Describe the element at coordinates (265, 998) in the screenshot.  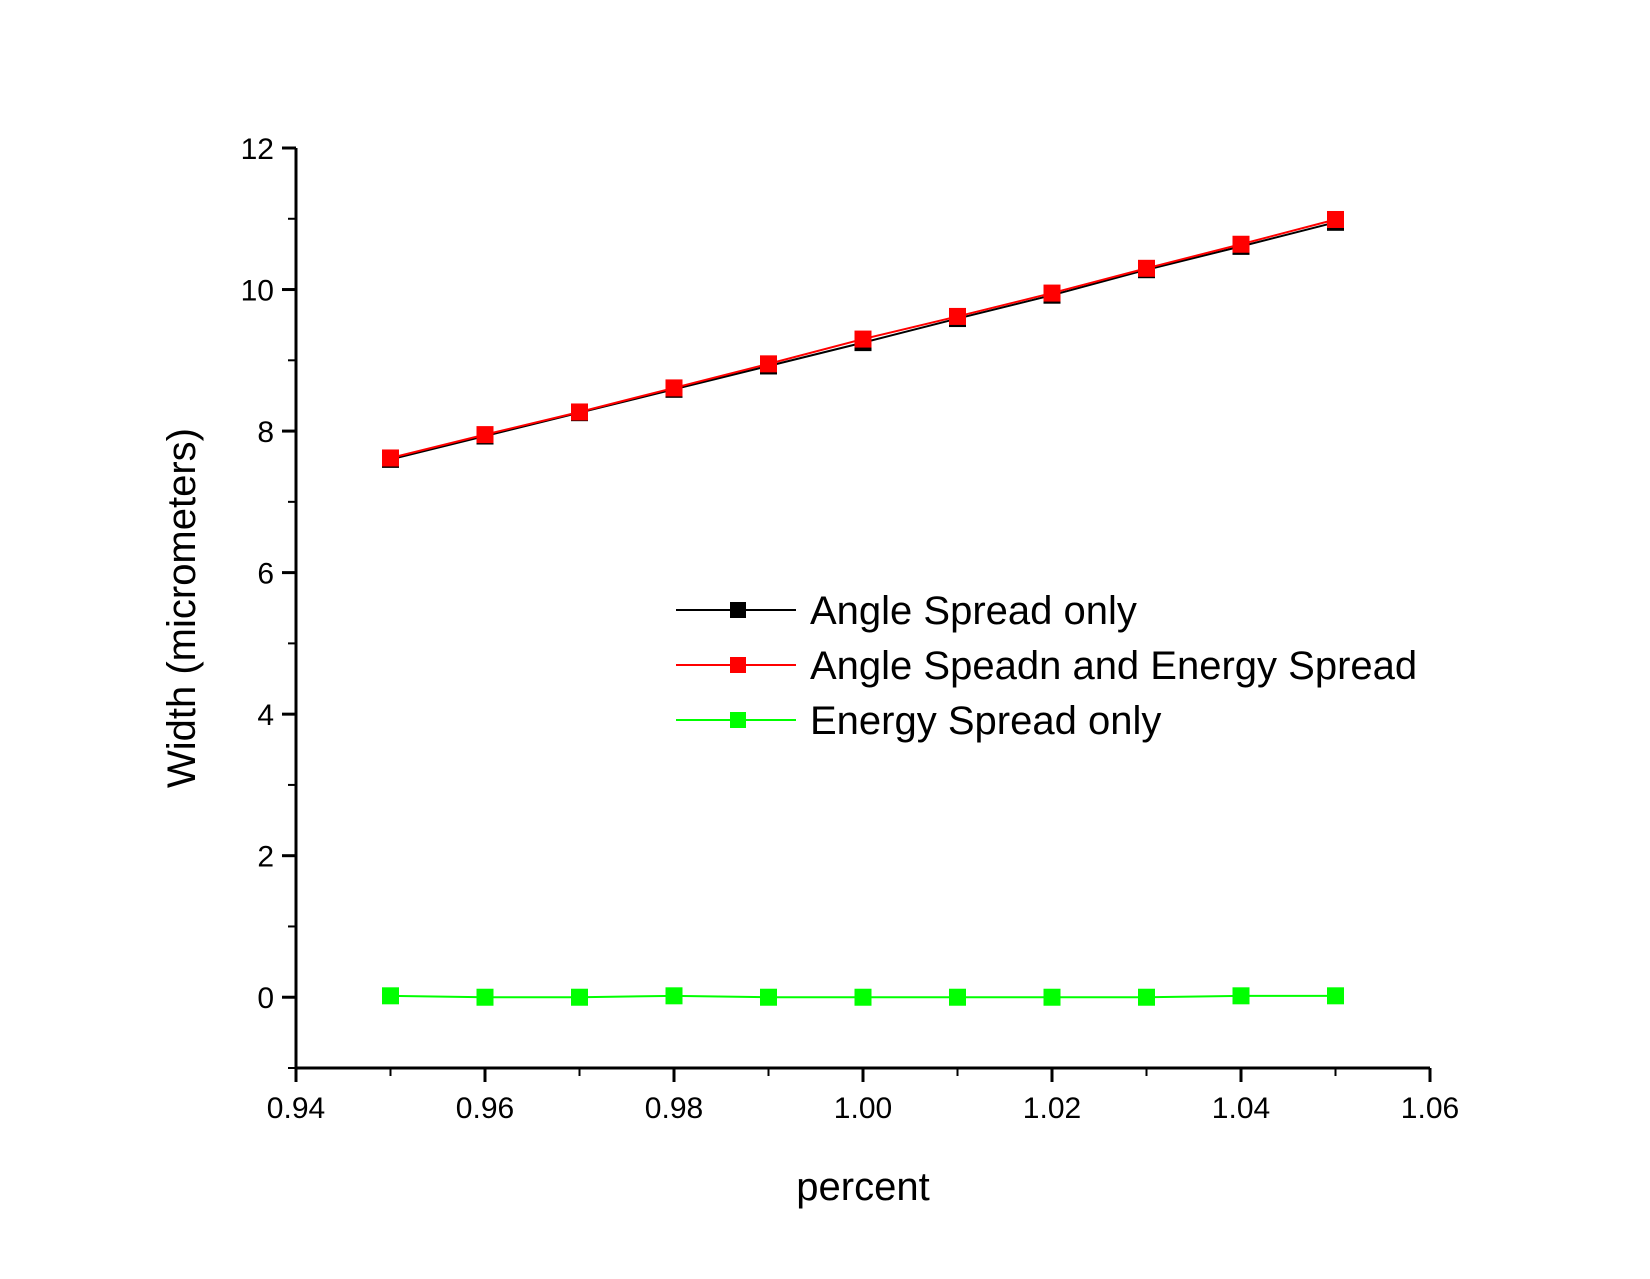
I see `y-tick-label: 0` at that location.